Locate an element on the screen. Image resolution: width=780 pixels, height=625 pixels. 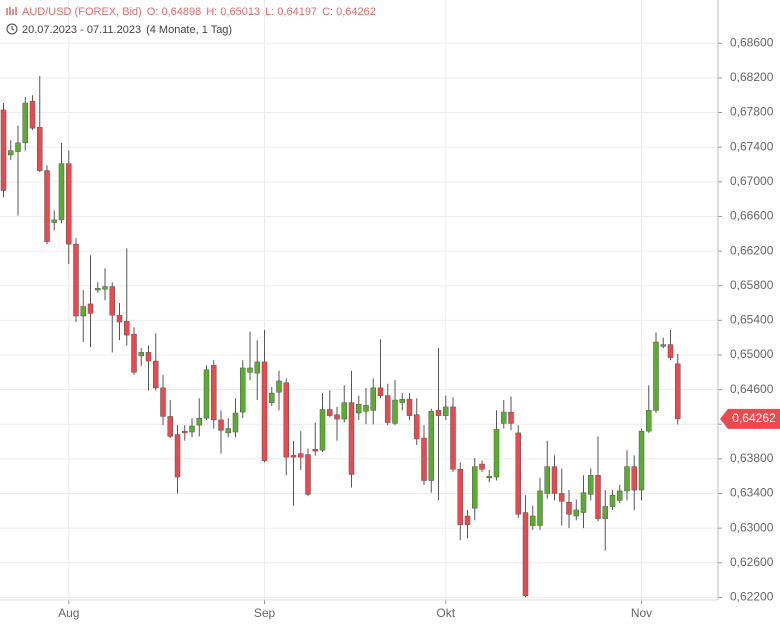
quote-low: L: 0,64197 is located at coordinates (291, 12).